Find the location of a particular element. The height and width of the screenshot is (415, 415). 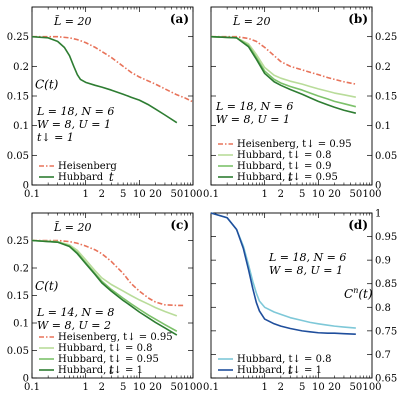

y-tick-label: 0.65 is located at coordinates (386, 379).